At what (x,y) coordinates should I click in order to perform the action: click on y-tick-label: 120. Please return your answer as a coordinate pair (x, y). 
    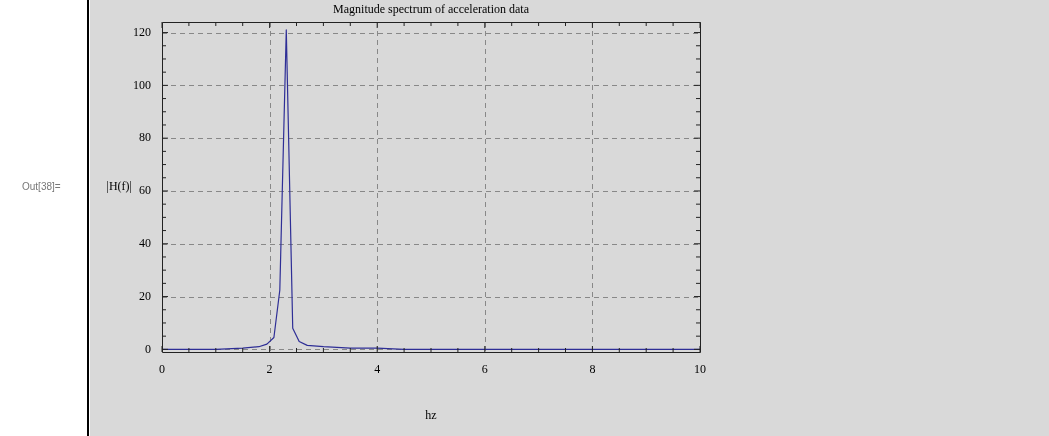
    Looking at the image, I should click on (142, 31).